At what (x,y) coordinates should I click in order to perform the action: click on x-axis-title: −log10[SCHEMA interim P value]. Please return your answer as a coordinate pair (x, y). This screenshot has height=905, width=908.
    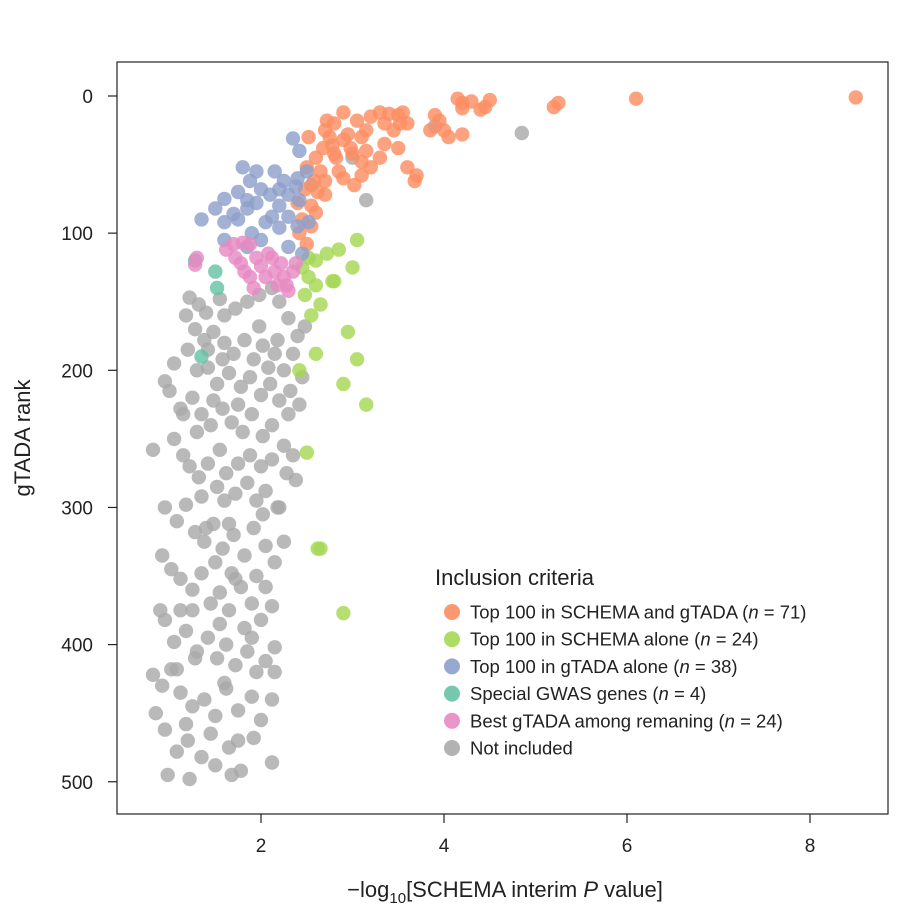
    Looking at the image, I should click on (505, 891).